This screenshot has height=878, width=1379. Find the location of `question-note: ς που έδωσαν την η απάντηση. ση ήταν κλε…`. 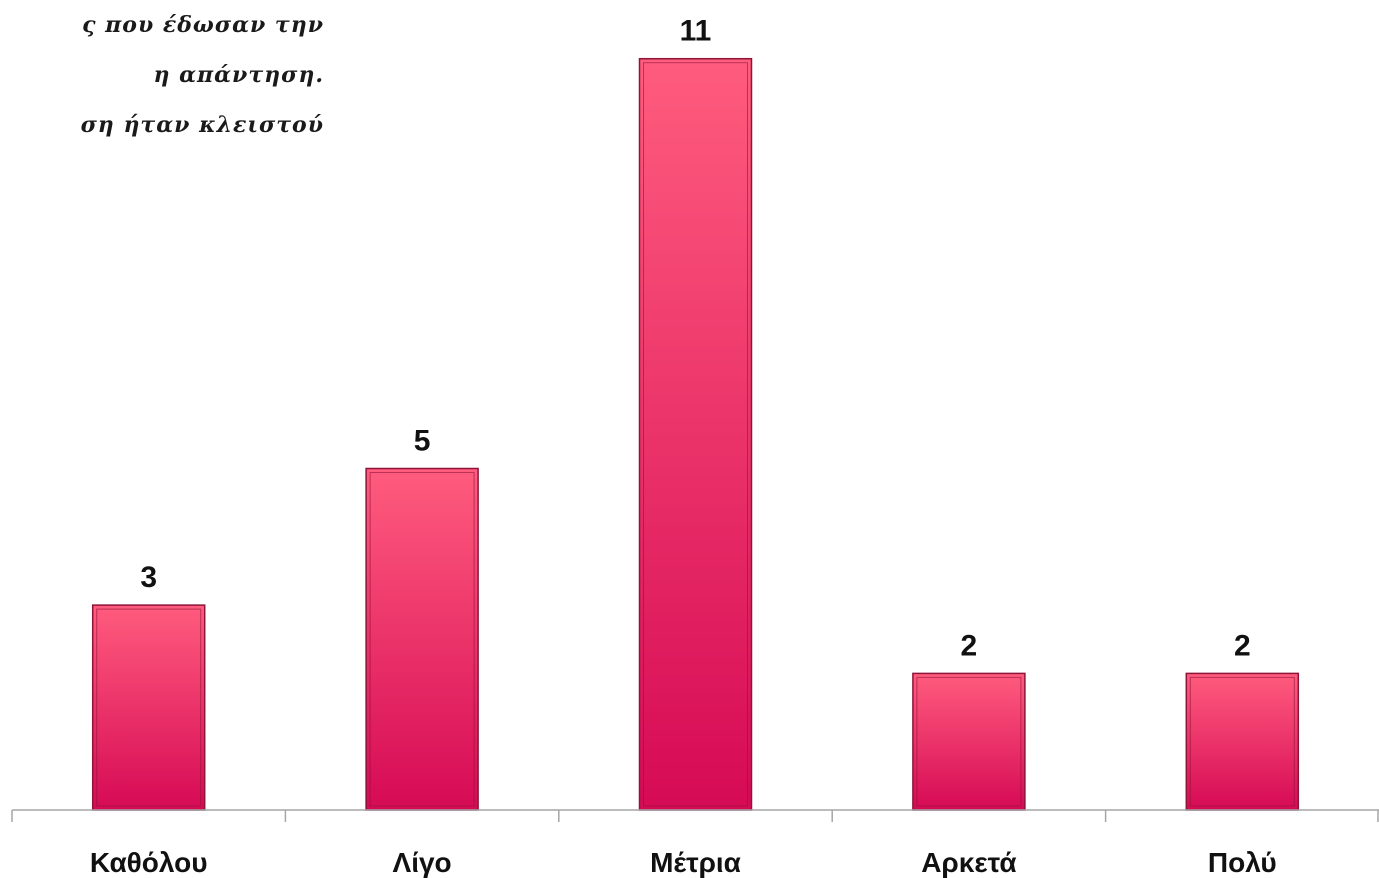

question-note: ς που έδωσαν την η απάντηση. ση ήταν κλε… is located at coordinates (190, 97).